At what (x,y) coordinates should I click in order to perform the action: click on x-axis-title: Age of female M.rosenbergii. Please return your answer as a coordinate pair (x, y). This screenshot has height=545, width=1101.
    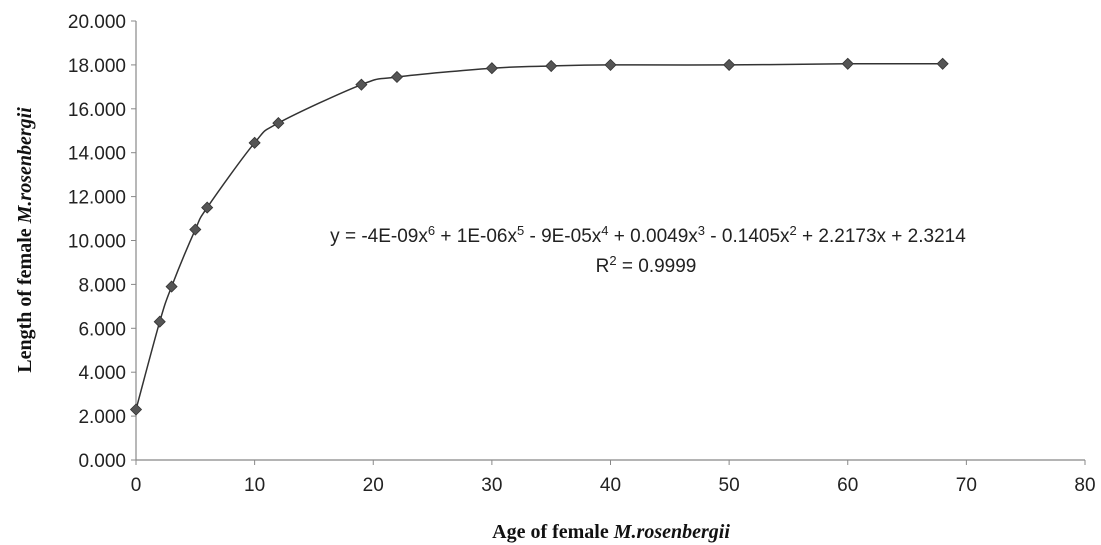
    Looking at the image, I should click on (611, 532).